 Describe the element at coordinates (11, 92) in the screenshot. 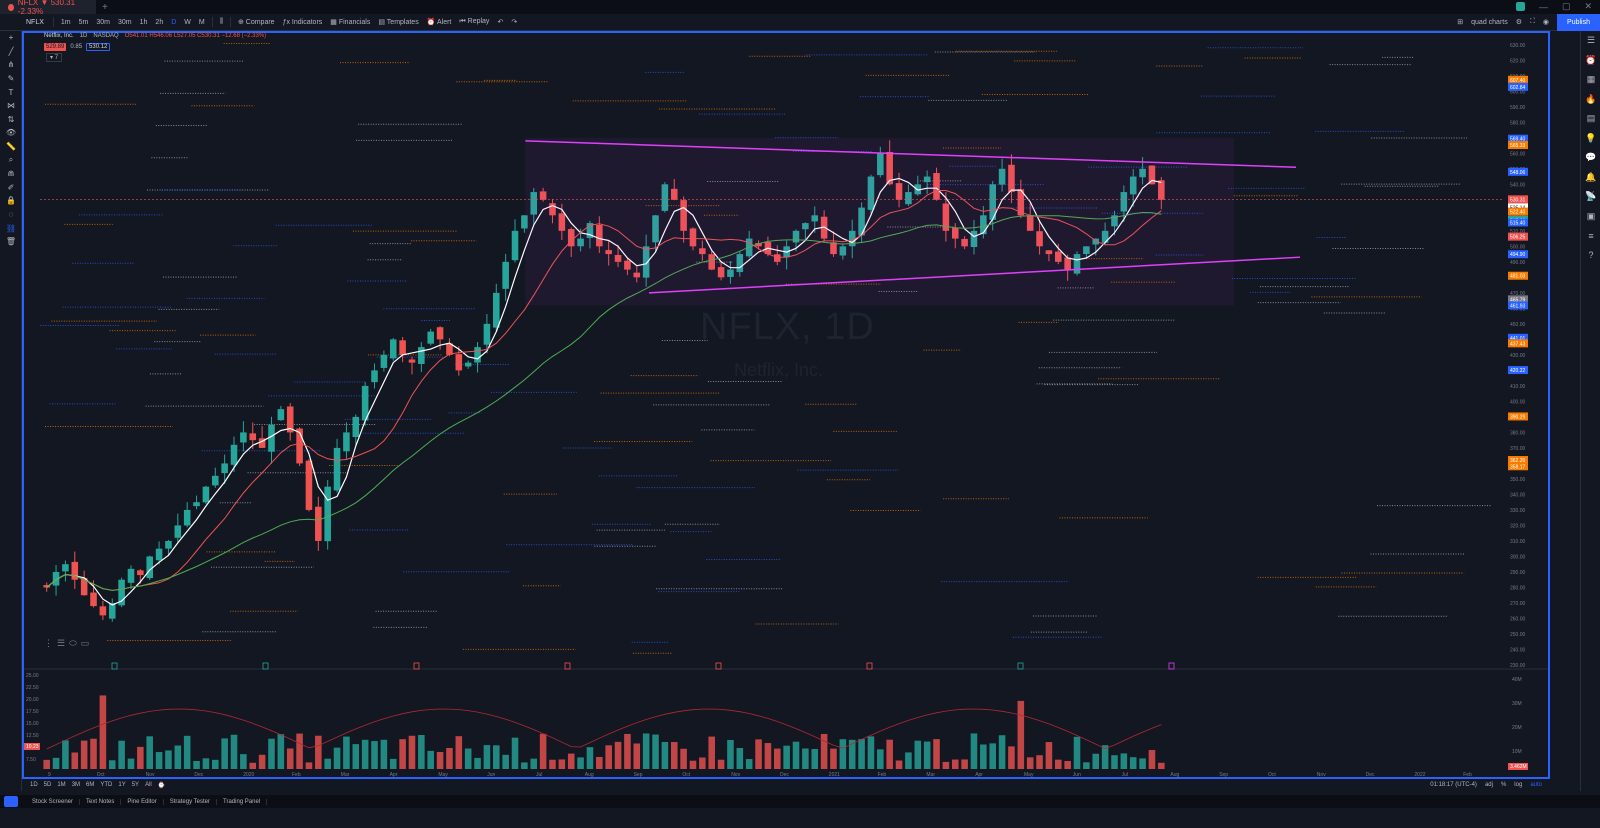

I see `text-icon: T` at that location.